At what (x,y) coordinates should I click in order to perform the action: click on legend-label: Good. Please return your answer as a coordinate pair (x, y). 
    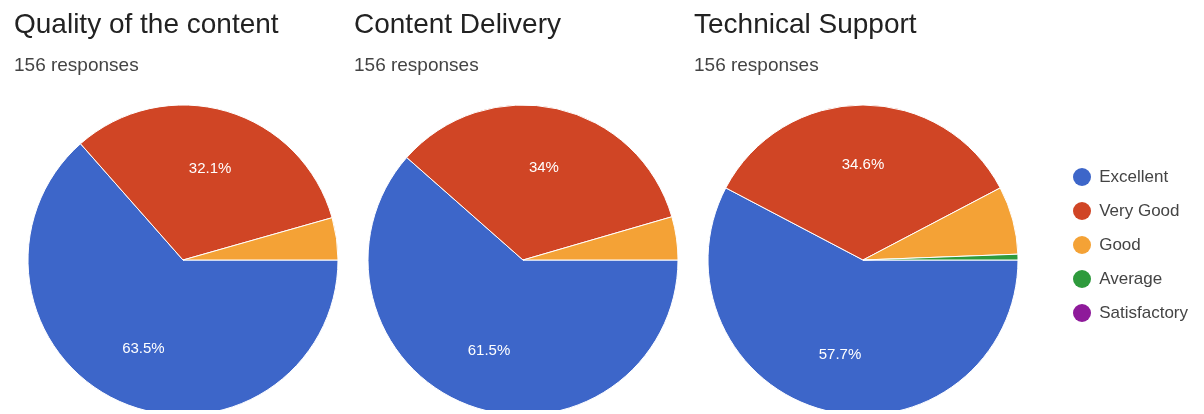
    Looking at the image, I should click on (1120, 245).